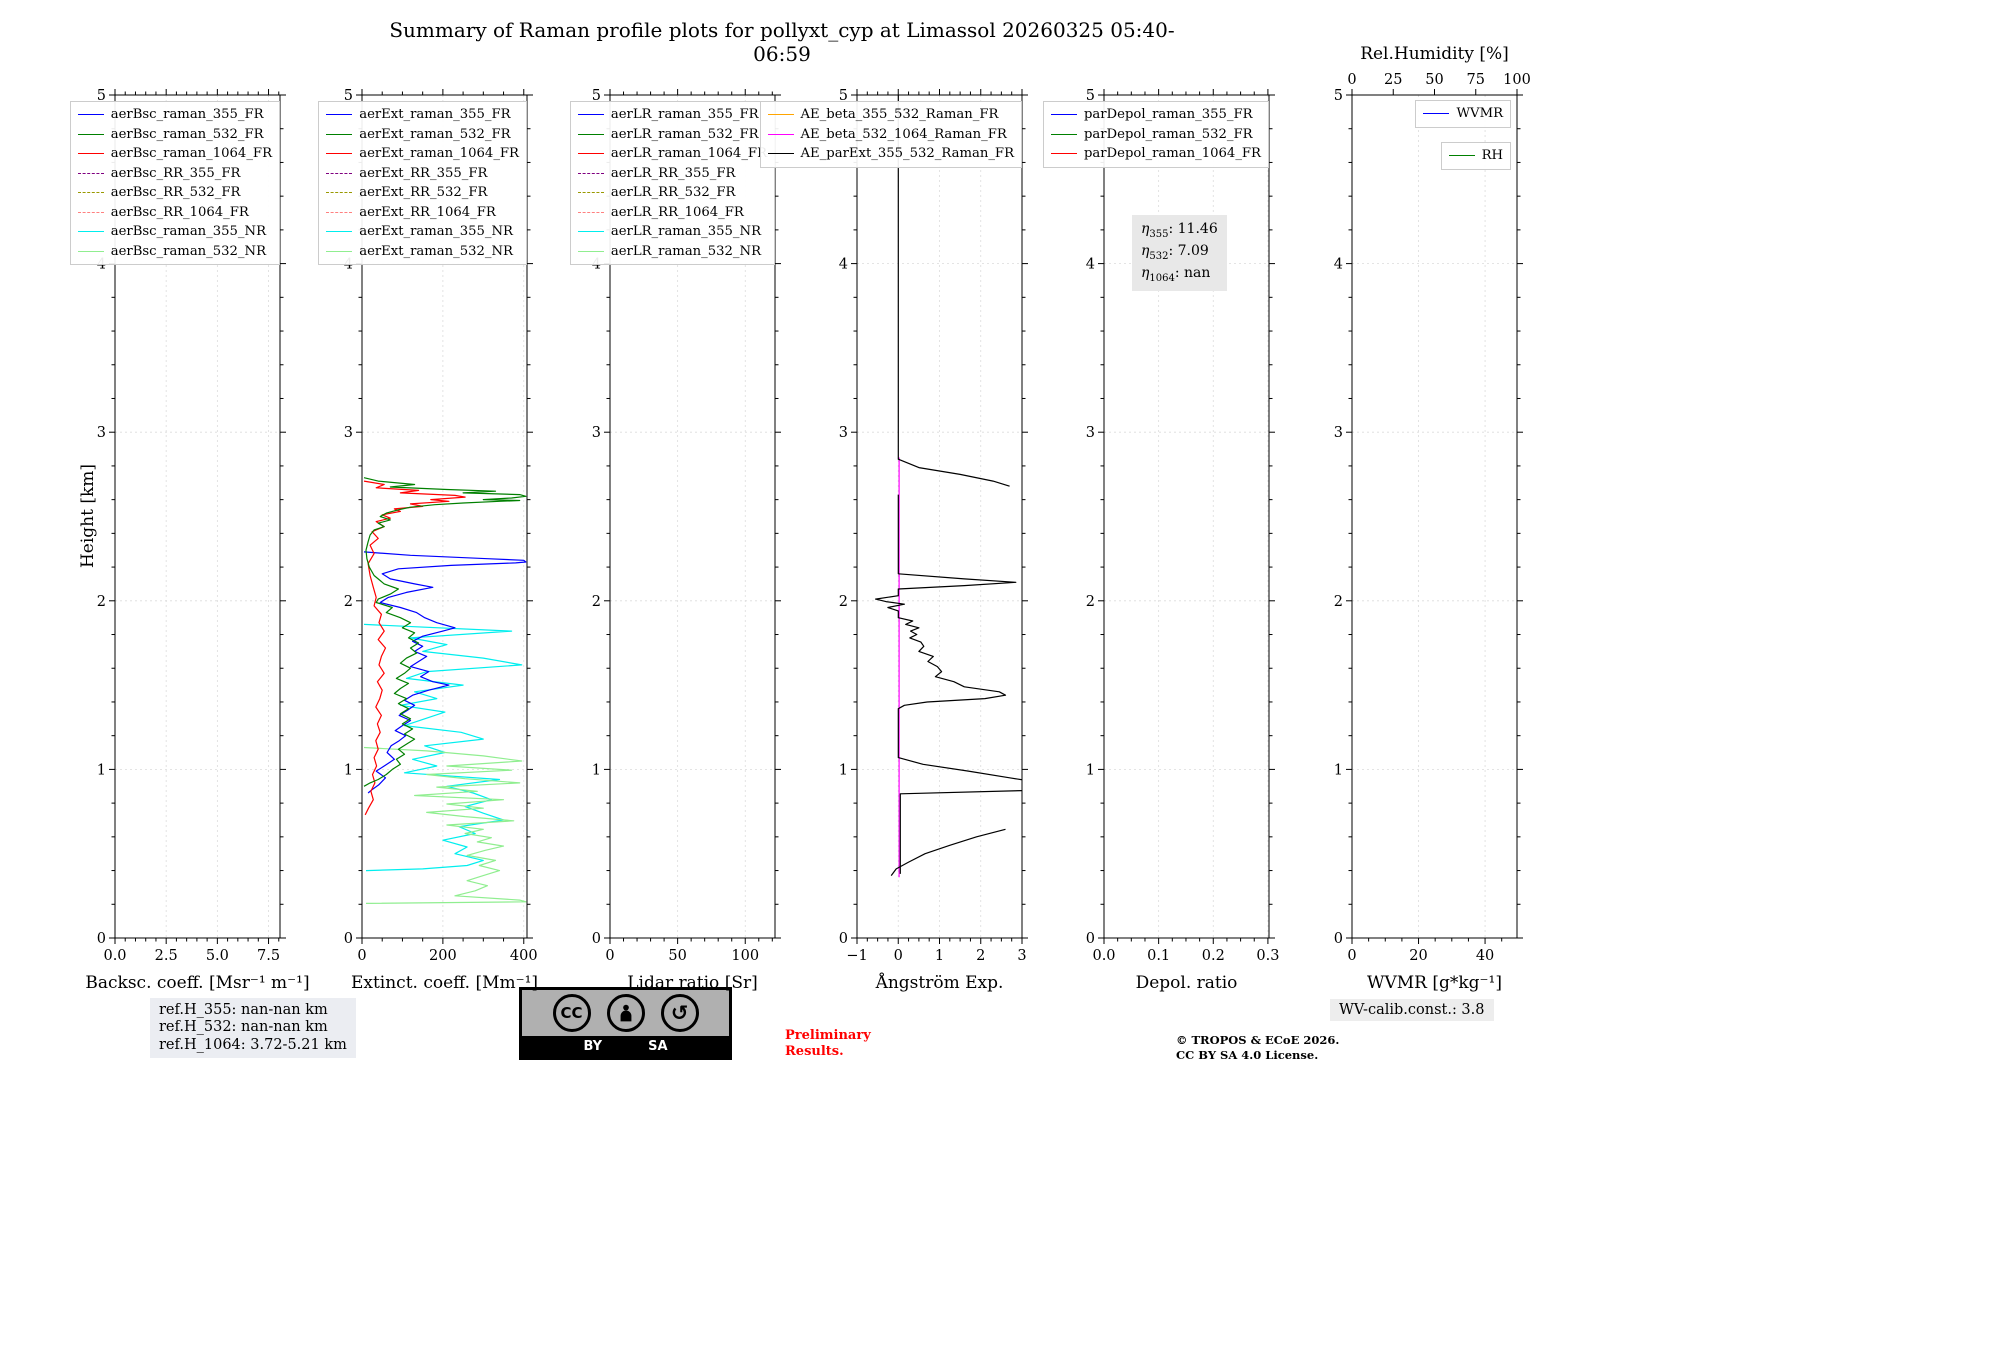  I want to click on cc-badge-icons: CC ↺, so click(625, 1013).